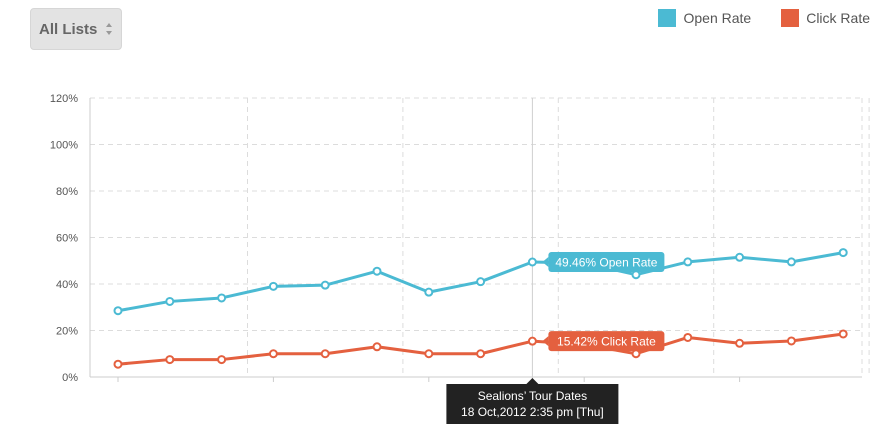  Describe the element at coordinates (67, 332) in the screenshot. I see `y-tick-label: 20%` at that location.